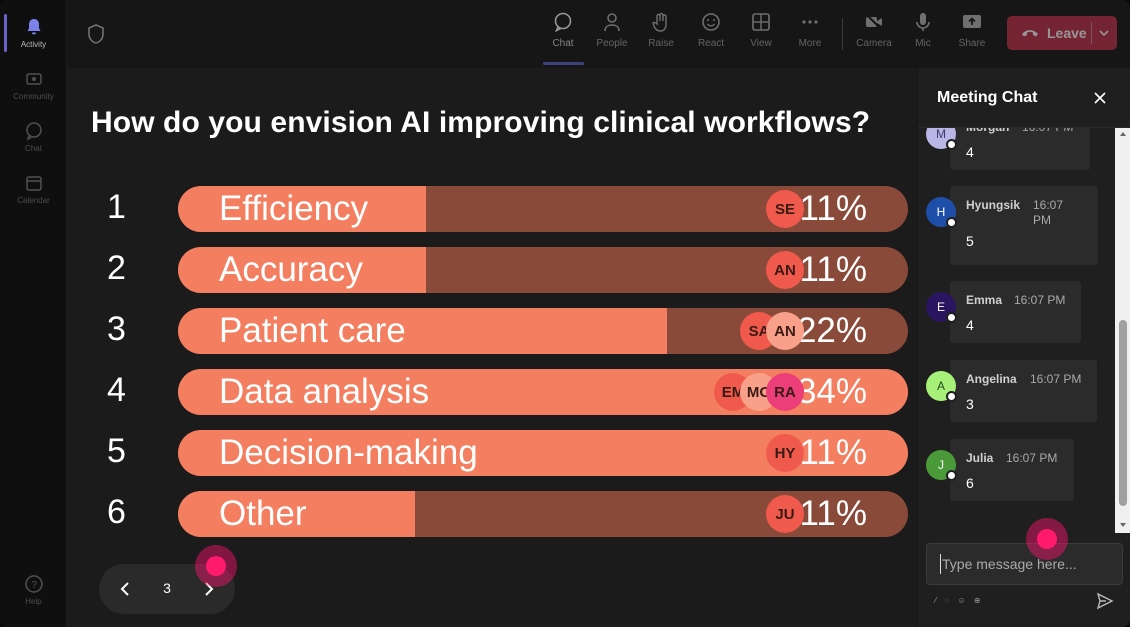 This screenshot has width=1130, height=627. What do you see at coordinates (1047, 539) in the screenshot?
I see `laser-pointer` at bounding box center [1047, 539].